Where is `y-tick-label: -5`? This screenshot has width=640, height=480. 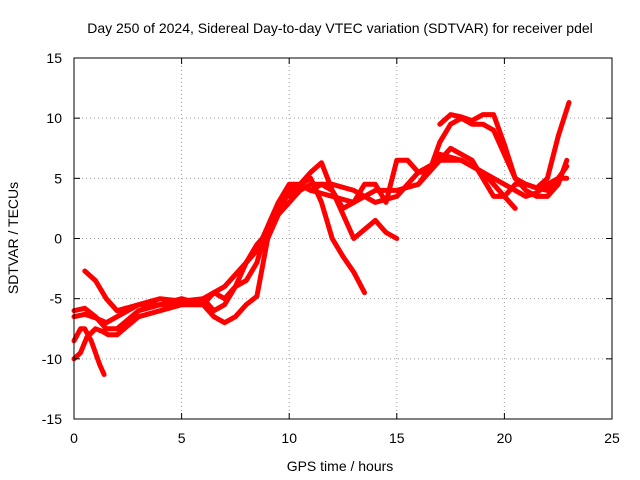 y-tick-label: -5 is located at coordinates (56, 299).